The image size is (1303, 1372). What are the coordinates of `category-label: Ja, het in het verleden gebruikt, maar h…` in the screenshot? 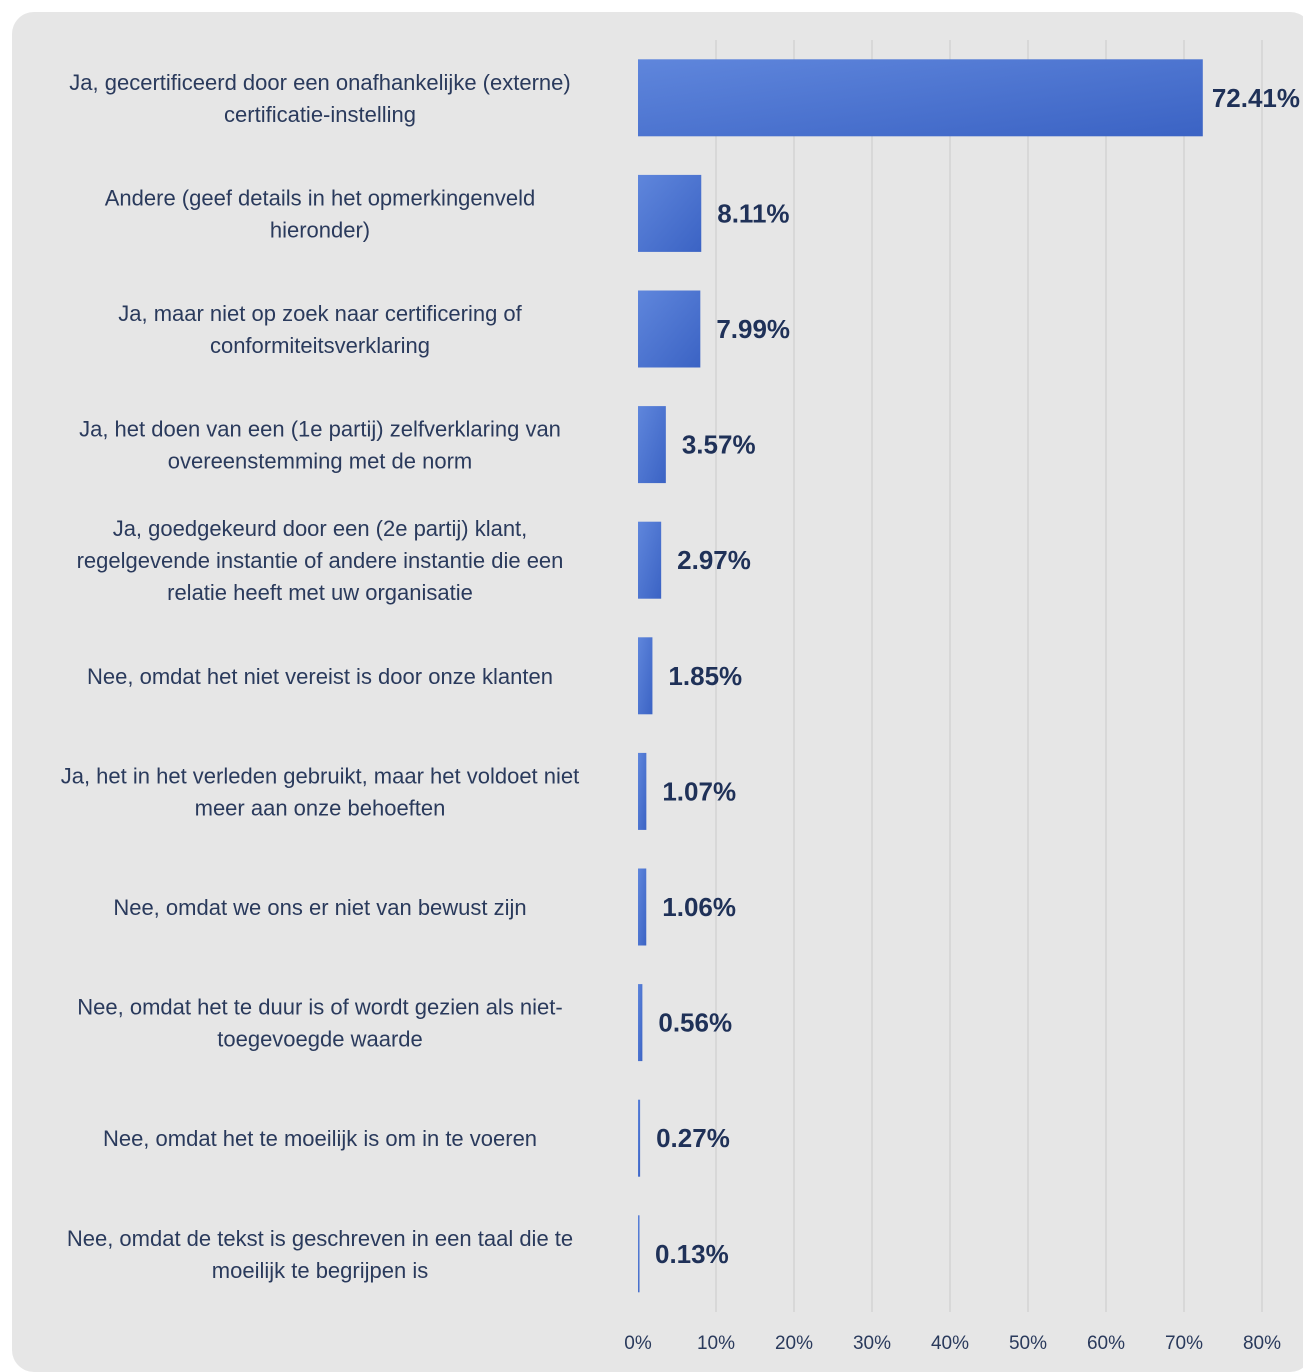 It's located at (320, 775).